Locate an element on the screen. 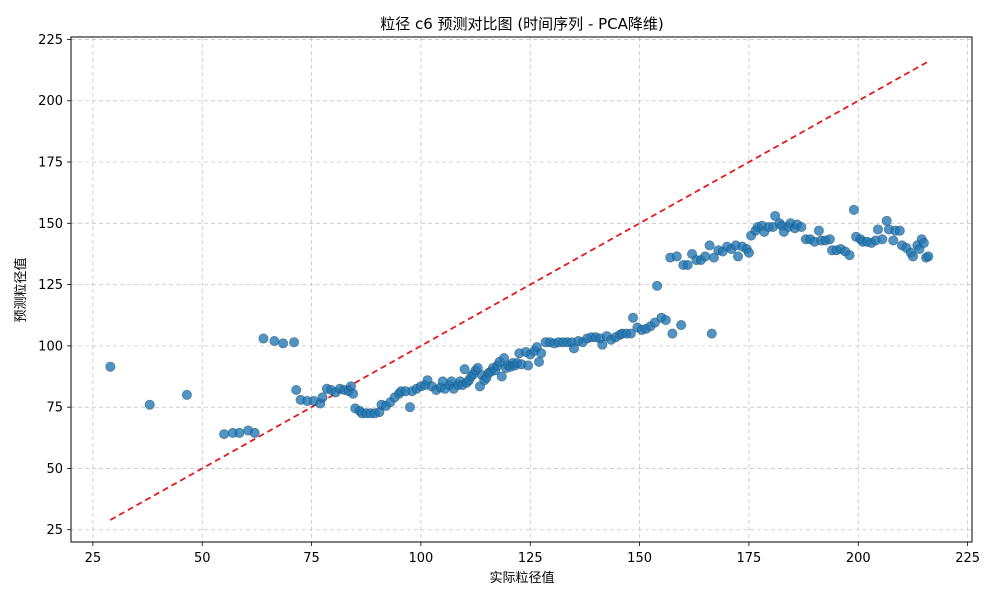 This screenshot has height=600, width=1000. y-tick-label: 100 is located at coordinates (50, 346).